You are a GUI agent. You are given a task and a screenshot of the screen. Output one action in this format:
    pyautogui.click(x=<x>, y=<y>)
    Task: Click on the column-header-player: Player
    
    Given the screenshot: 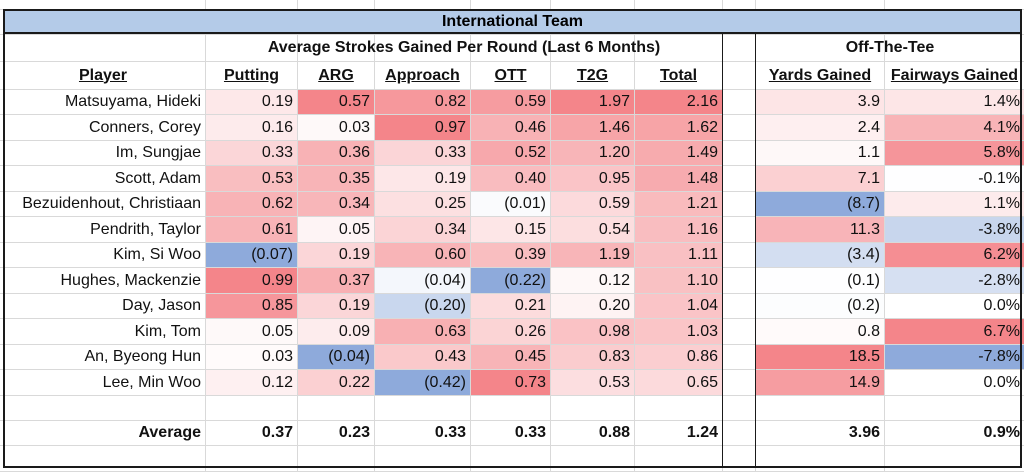 What is the action you would take?
    pyautogui.click(x=103, y=75)
    